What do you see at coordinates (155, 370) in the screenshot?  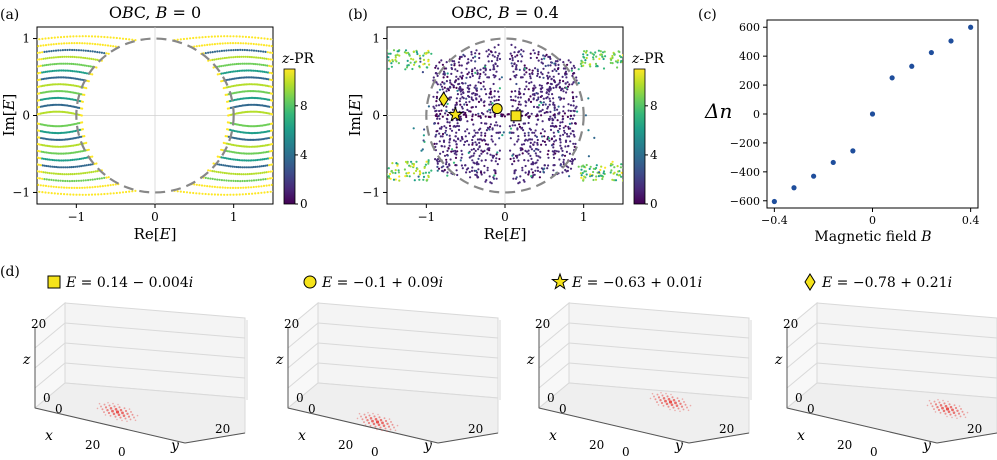 I see `grid-line` at bounding box center [155, 370].